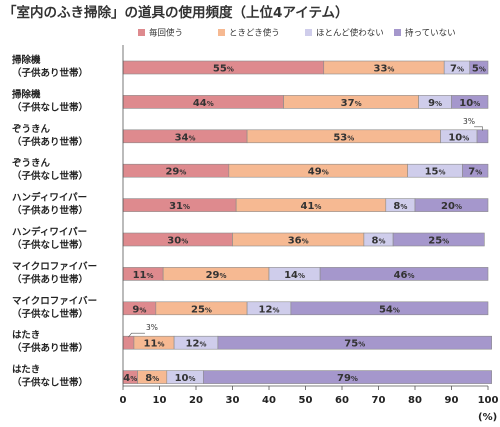 Image resolution: width=500 pixels, height=427 pixels. What do you see at coordinates (318, 172) in the screenshot?
I see `data-label: 49%` at bounding box center [318, 172].